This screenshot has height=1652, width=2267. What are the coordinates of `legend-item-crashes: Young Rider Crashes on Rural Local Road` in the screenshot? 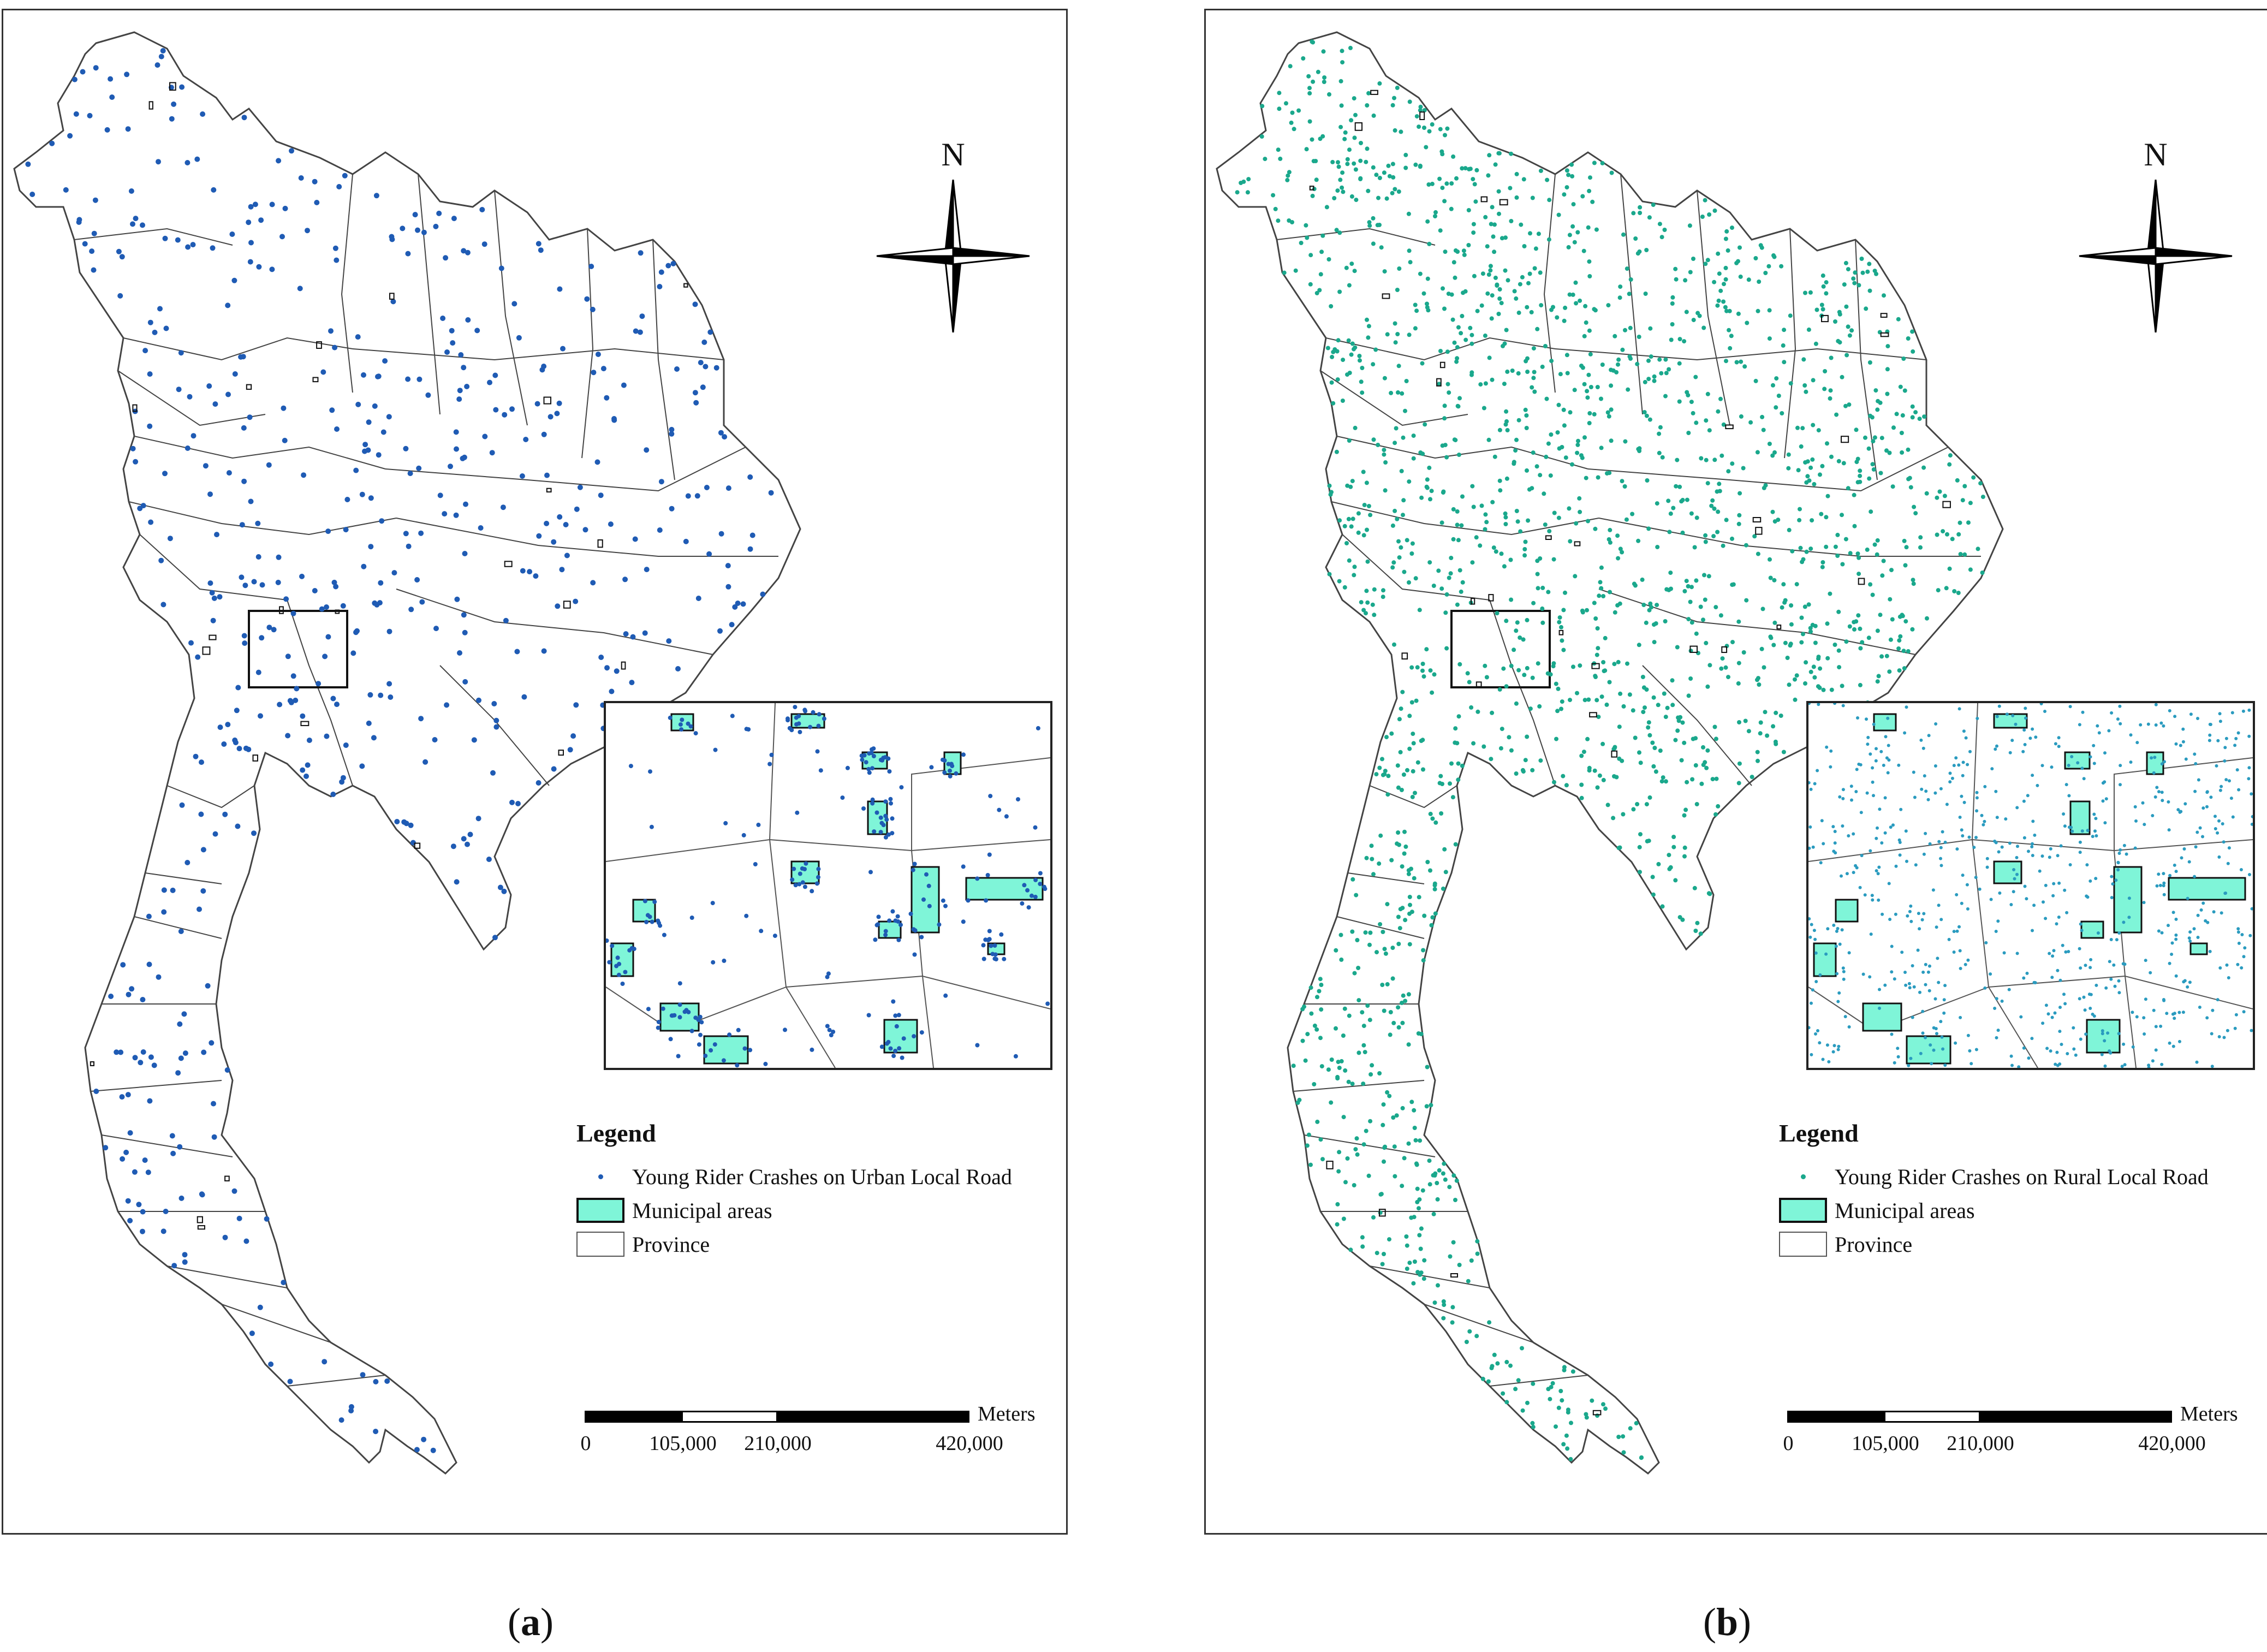 It's located at (2019, 1176).